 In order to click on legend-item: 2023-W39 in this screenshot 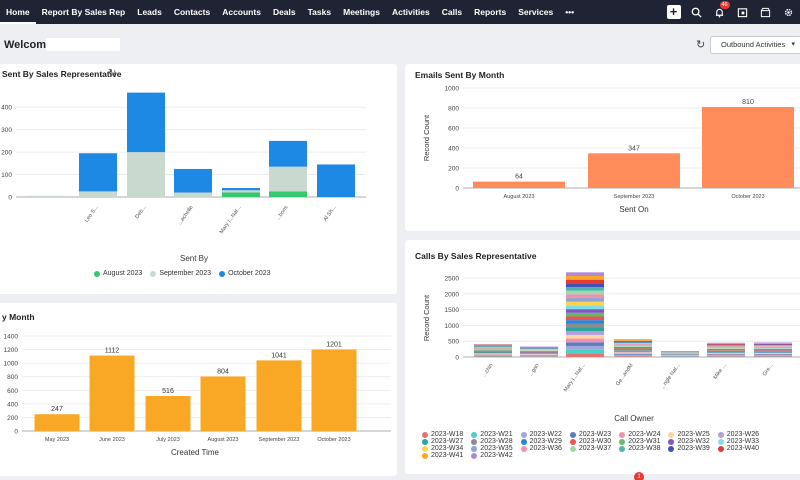, I will do `click(689, 448)`.